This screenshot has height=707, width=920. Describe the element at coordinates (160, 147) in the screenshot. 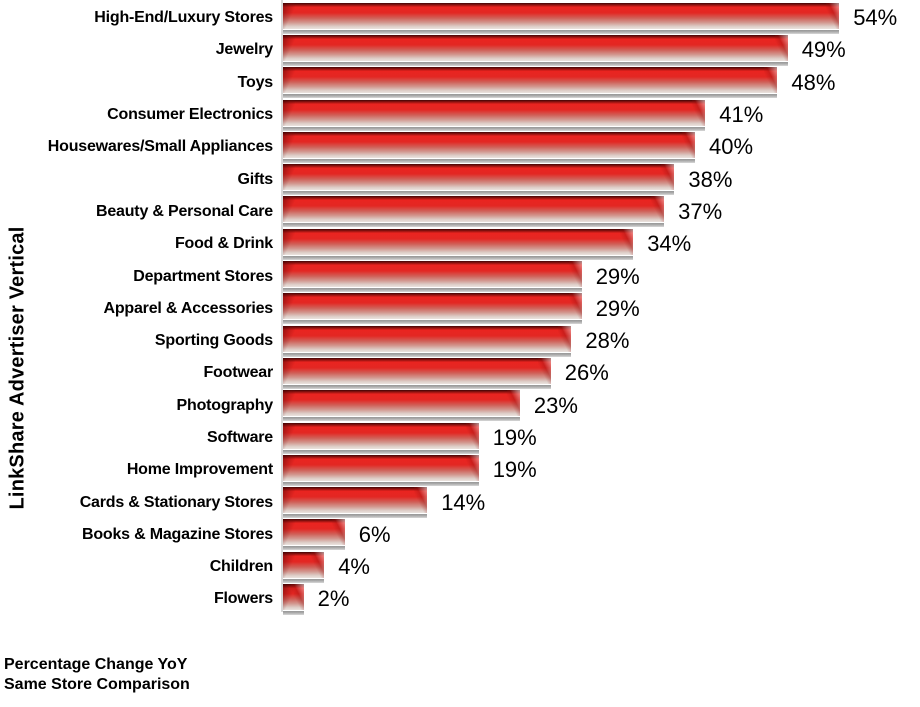

I see `category-label: Housewares/Small Appliances` at that location.